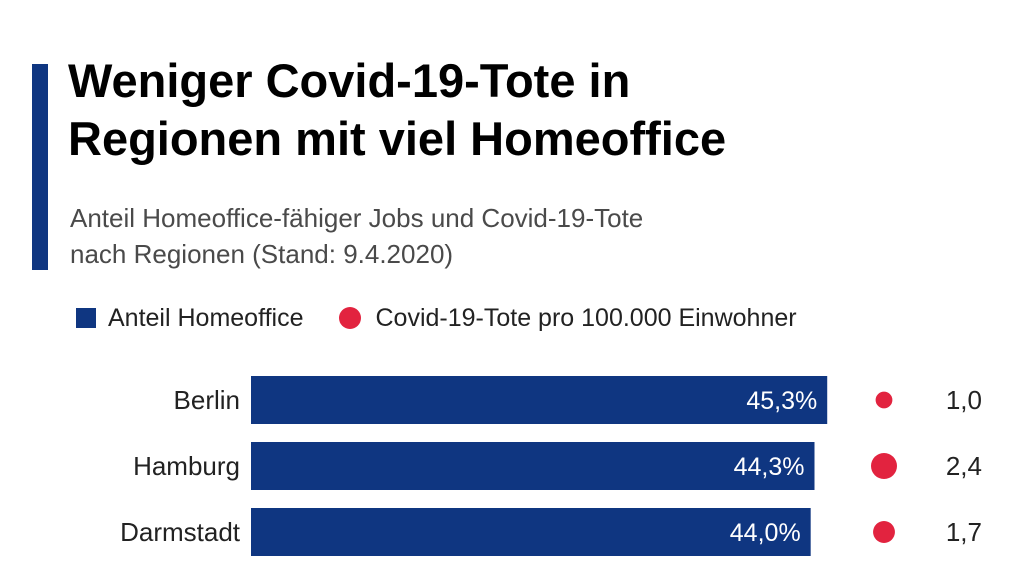 This screenshot has height=576, width=1024. Describe the element at coordinates (964, 400) in the screenshot. I see `deaths-value-label: 1,0` at that location.